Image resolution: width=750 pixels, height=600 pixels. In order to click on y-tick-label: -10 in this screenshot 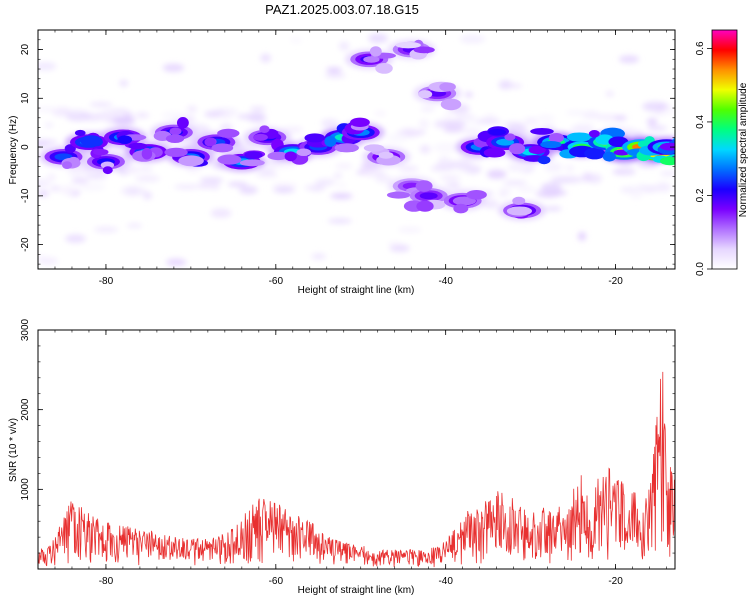, I will do `click(25, 195)`.